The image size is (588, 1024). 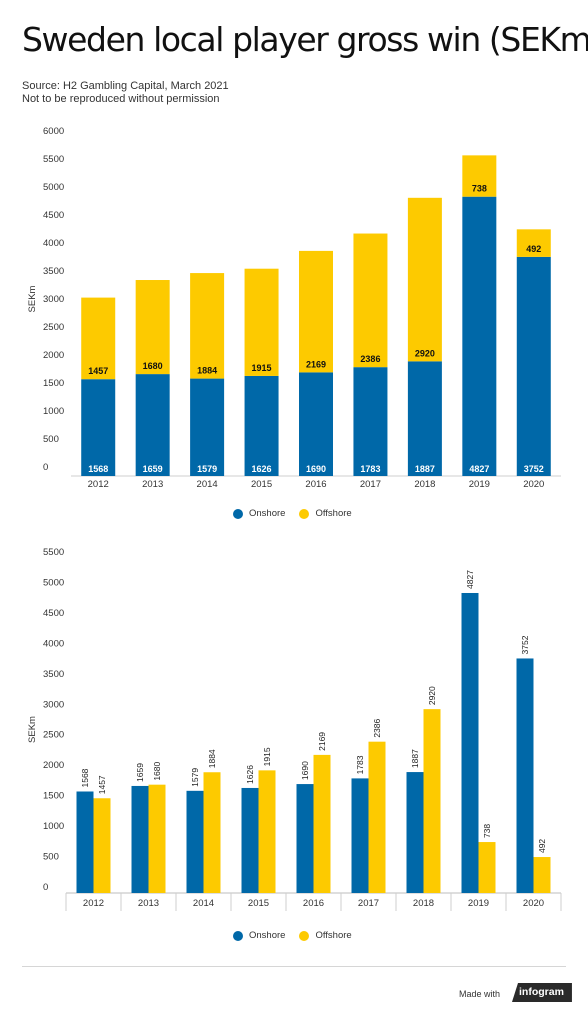 I want to click on infogram-logo: infogram, so click(x=542, y=992).